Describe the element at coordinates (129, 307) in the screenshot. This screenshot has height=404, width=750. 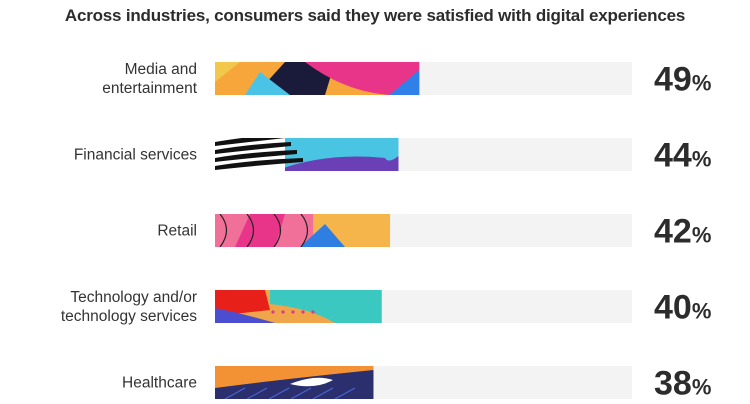
I see `category-label: Technology and/or technology services` at that location.